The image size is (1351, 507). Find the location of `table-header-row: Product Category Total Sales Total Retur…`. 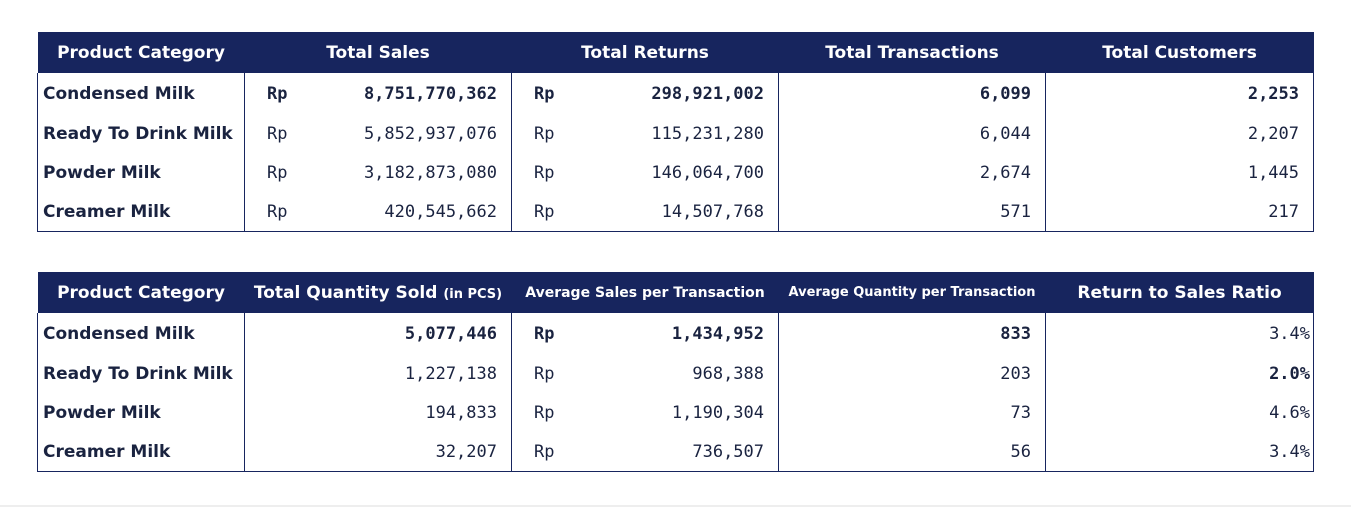

table-header-row: Product Category Total Sales Total Retur… is located at coordinates (675, 52).